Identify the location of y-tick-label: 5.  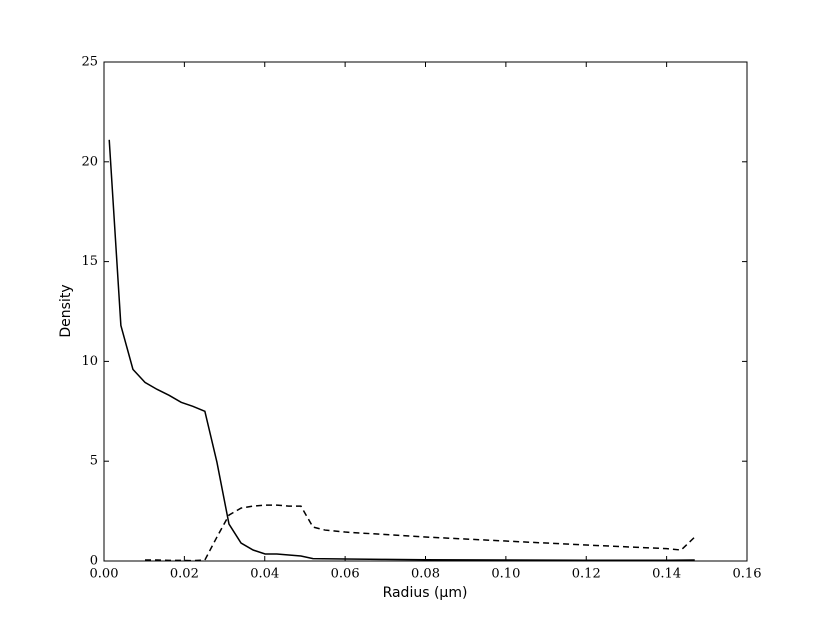
(94, 461).